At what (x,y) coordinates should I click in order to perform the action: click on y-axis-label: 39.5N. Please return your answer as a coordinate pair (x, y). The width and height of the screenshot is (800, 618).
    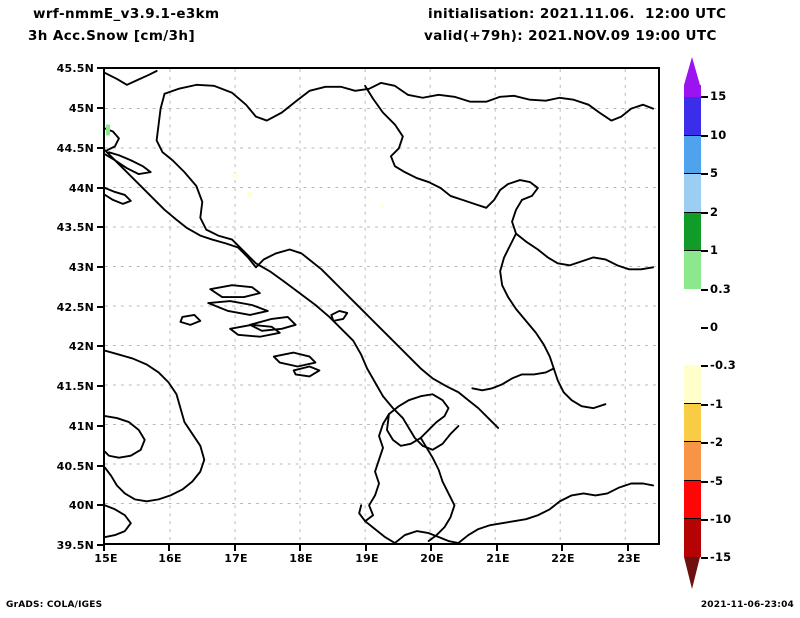
    Looking at the image, I should click on (75, 545).